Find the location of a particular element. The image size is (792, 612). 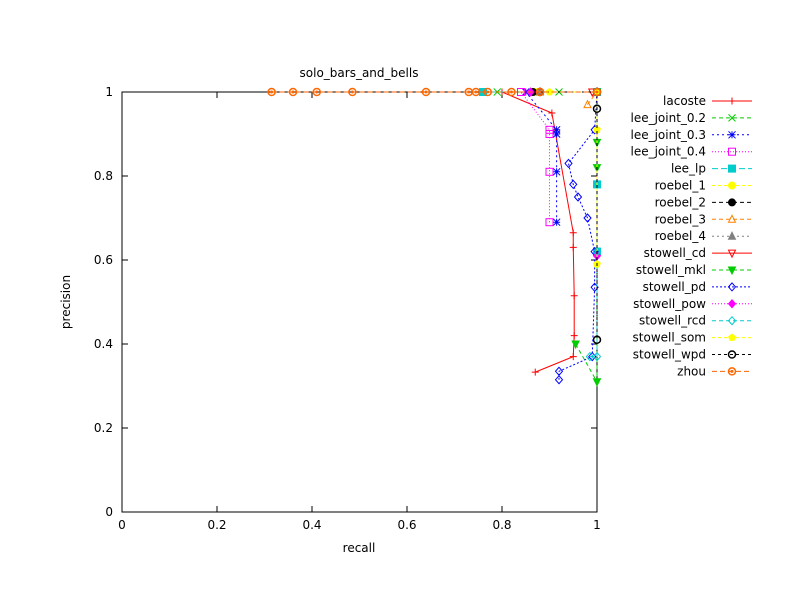

legend-label: lacoste is located at coordinates (684, 101).